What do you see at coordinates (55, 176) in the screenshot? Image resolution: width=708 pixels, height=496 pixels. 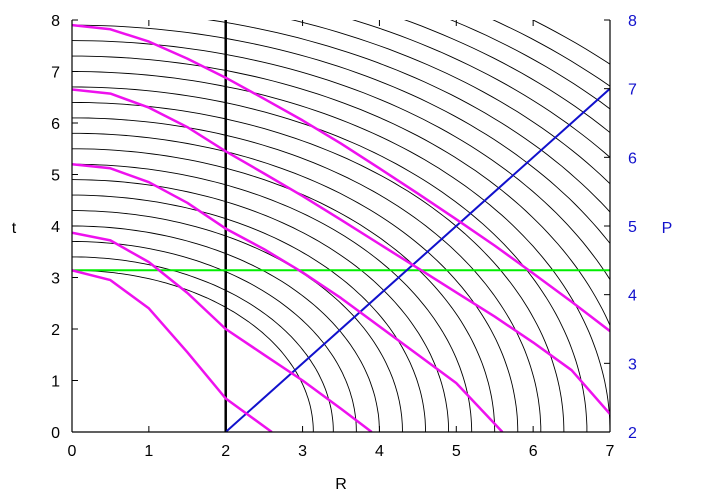 I see `y-left-tick-label: 5` at bounding box center [55, 176].